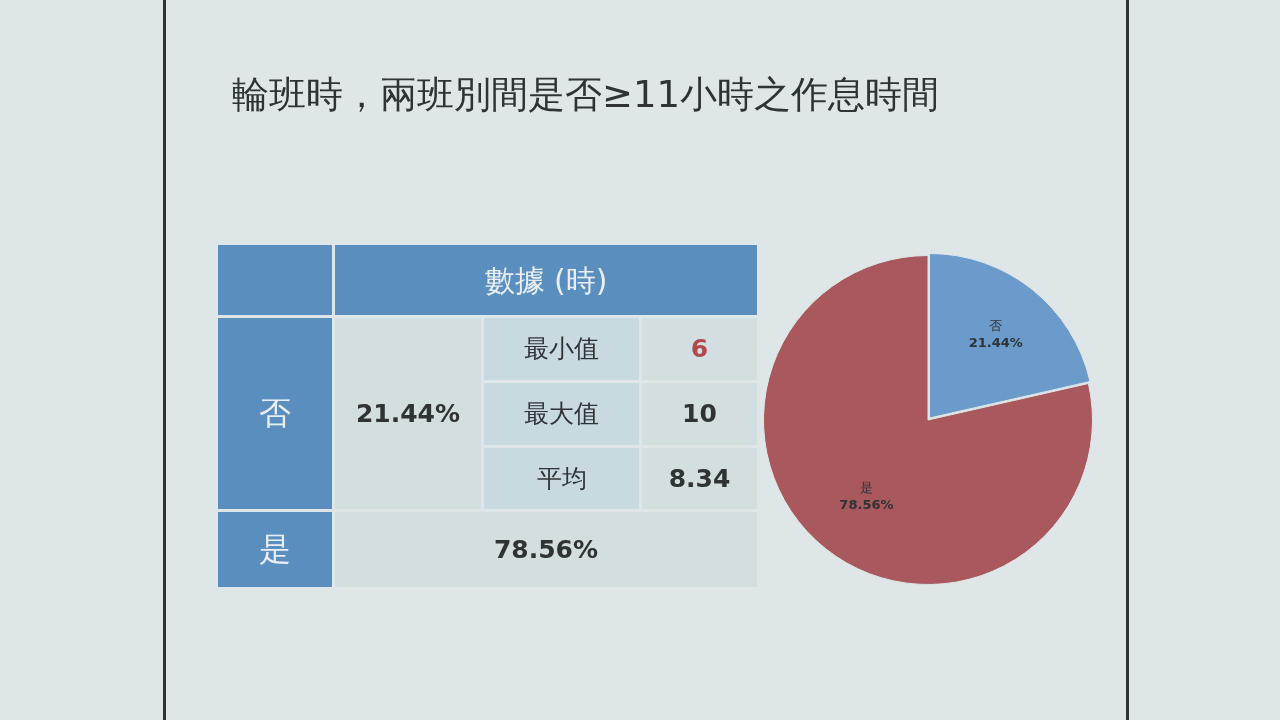 Image resolution: width=1280 pixels, height=720 pixels. I want to click on table-cell: 8.34, so click(699, 478).